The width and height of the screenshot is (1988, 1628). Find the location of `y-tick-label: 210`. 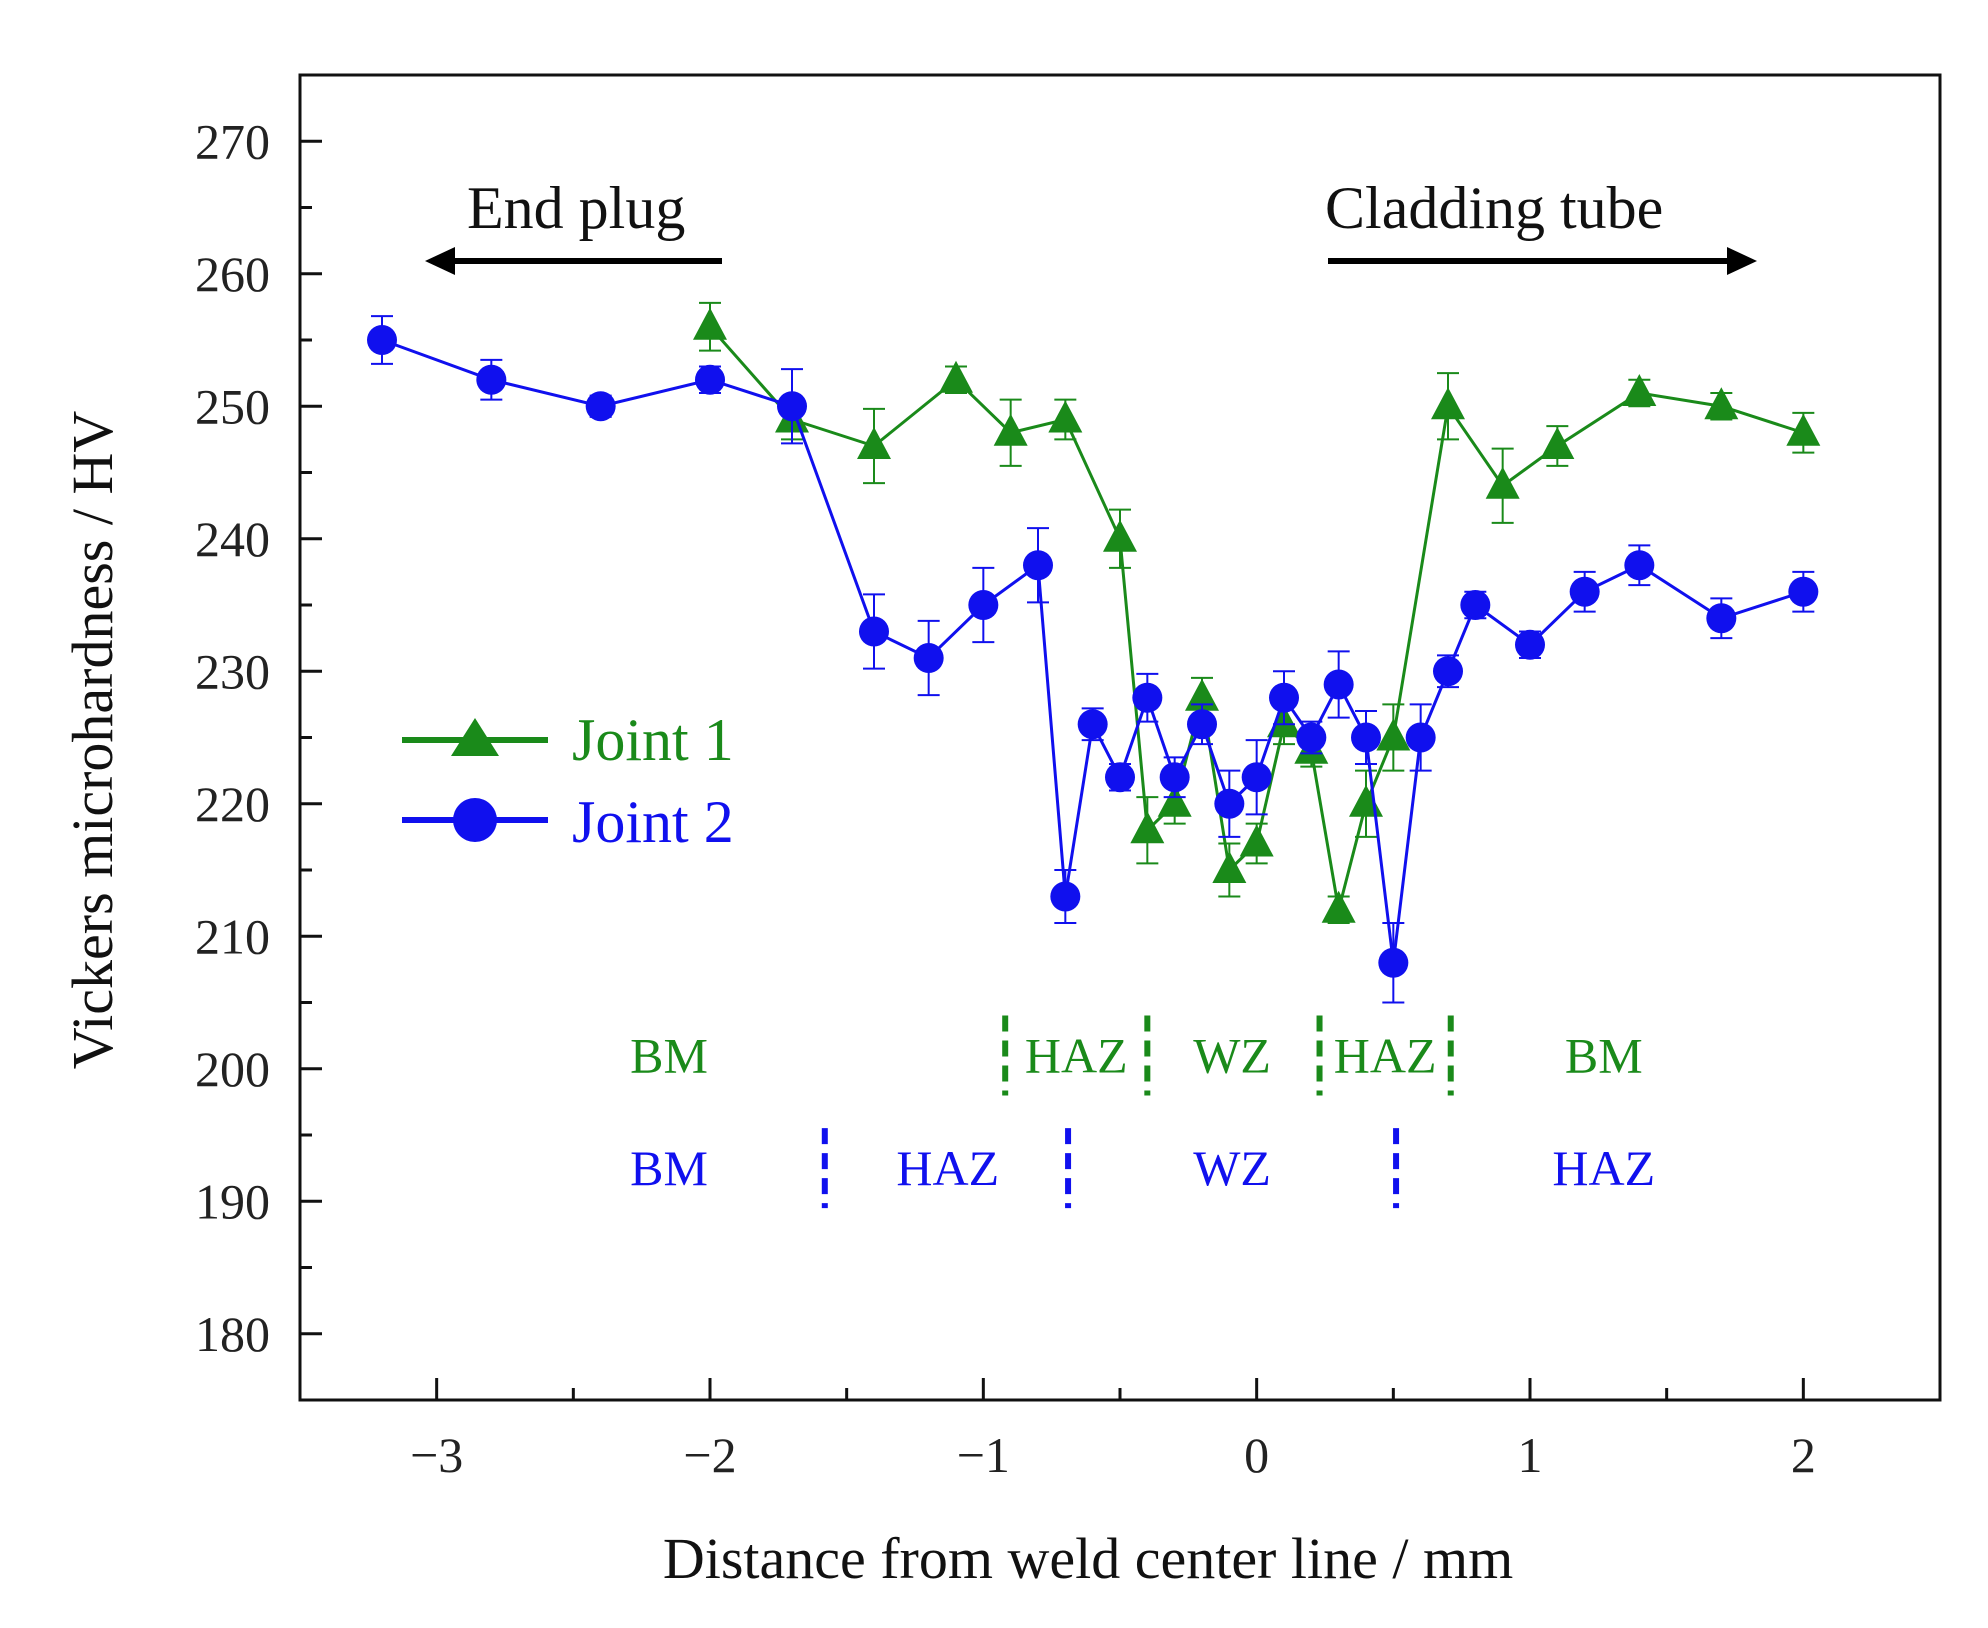

y-tick-label: 210 is located at coordinates (232, 936).